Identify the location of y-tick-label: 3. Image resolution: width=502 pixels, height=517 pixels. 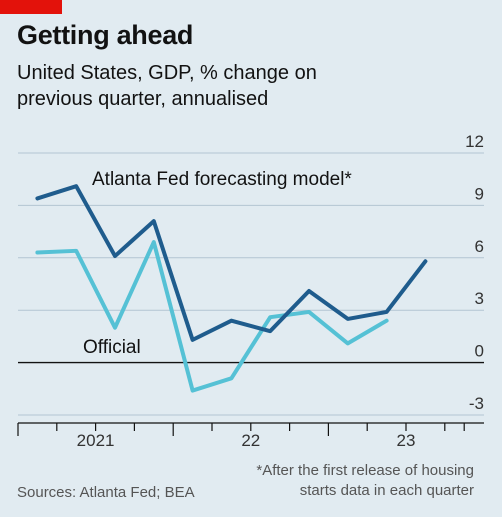
(479, 298).